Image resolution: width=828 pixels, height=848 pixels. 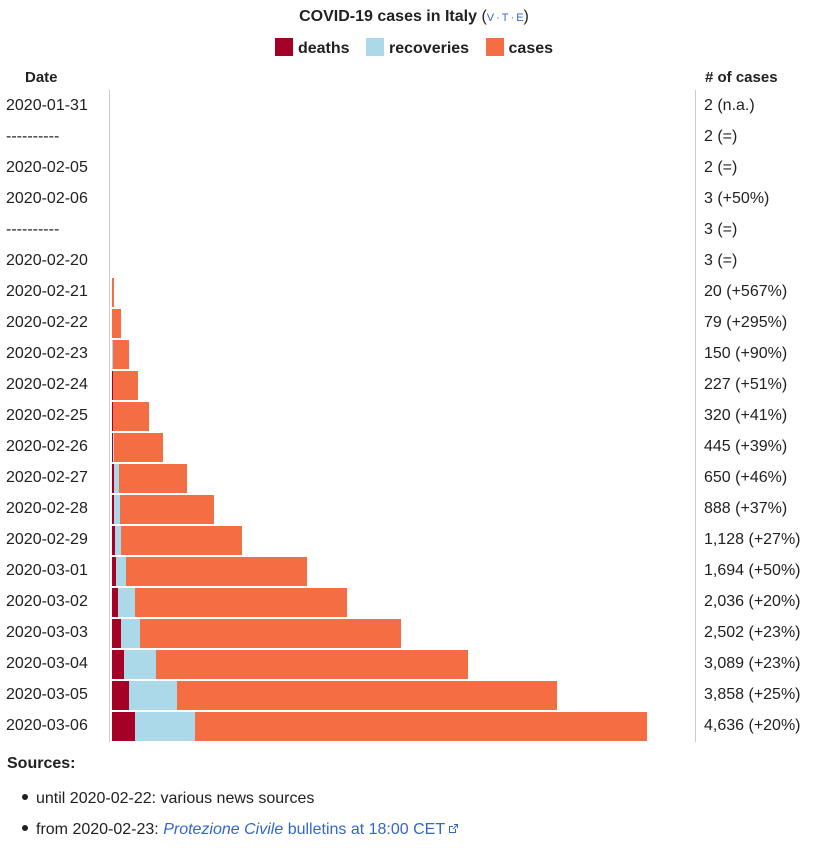 What do you see at coordinates (695, 416) in the screenshot?
I see `right-axis-line` at bounding box center [695, 416].